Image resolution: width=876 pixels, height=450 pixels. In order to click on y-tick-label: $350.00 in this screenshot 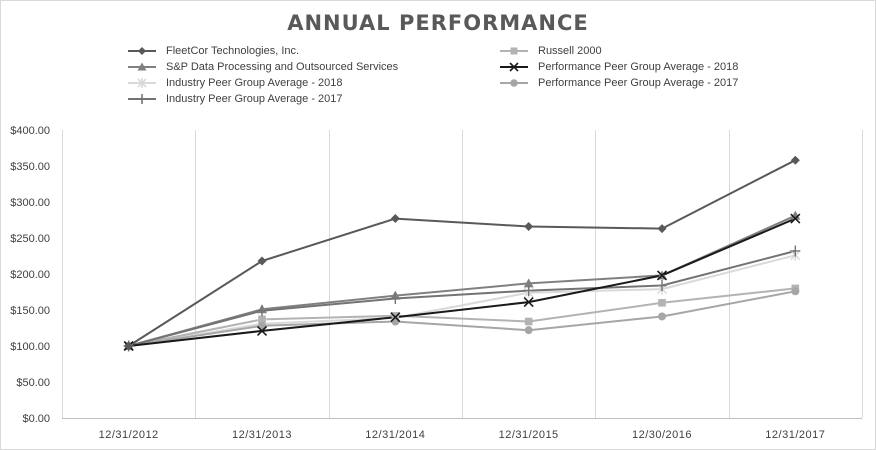, I will do `click(30, 167)`.